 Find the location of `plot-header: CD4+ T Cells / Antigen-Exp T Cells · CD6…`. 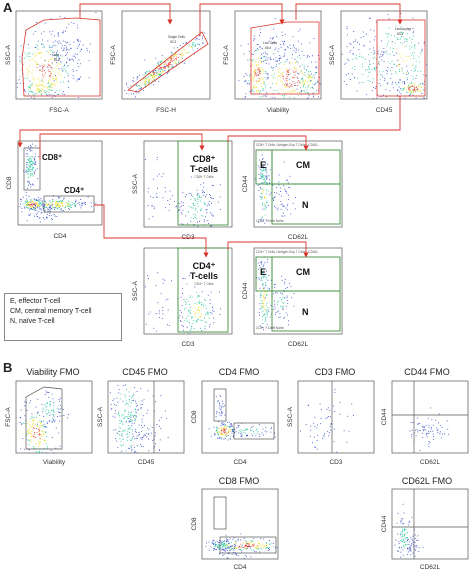

plot-header: CD4+ T Cells / Antigen-Exp T Cells · CD6… is located at coordinates (287, 252).